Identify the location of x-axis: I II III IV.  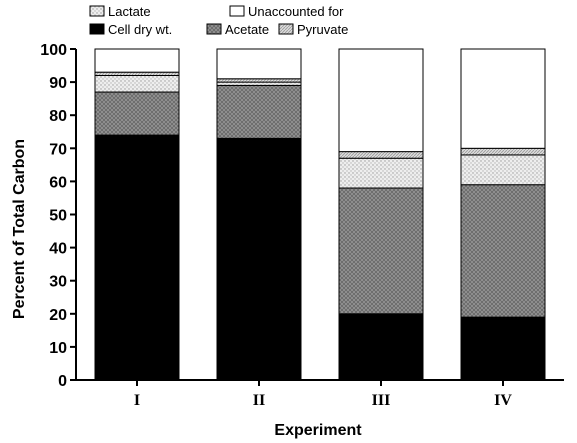
(320, 394).